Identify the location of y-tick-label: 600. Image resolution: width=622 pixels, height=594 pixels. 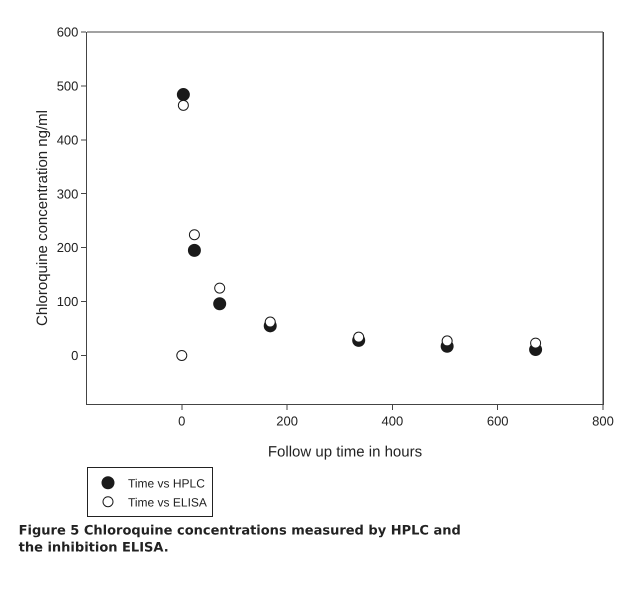
(67, 32).